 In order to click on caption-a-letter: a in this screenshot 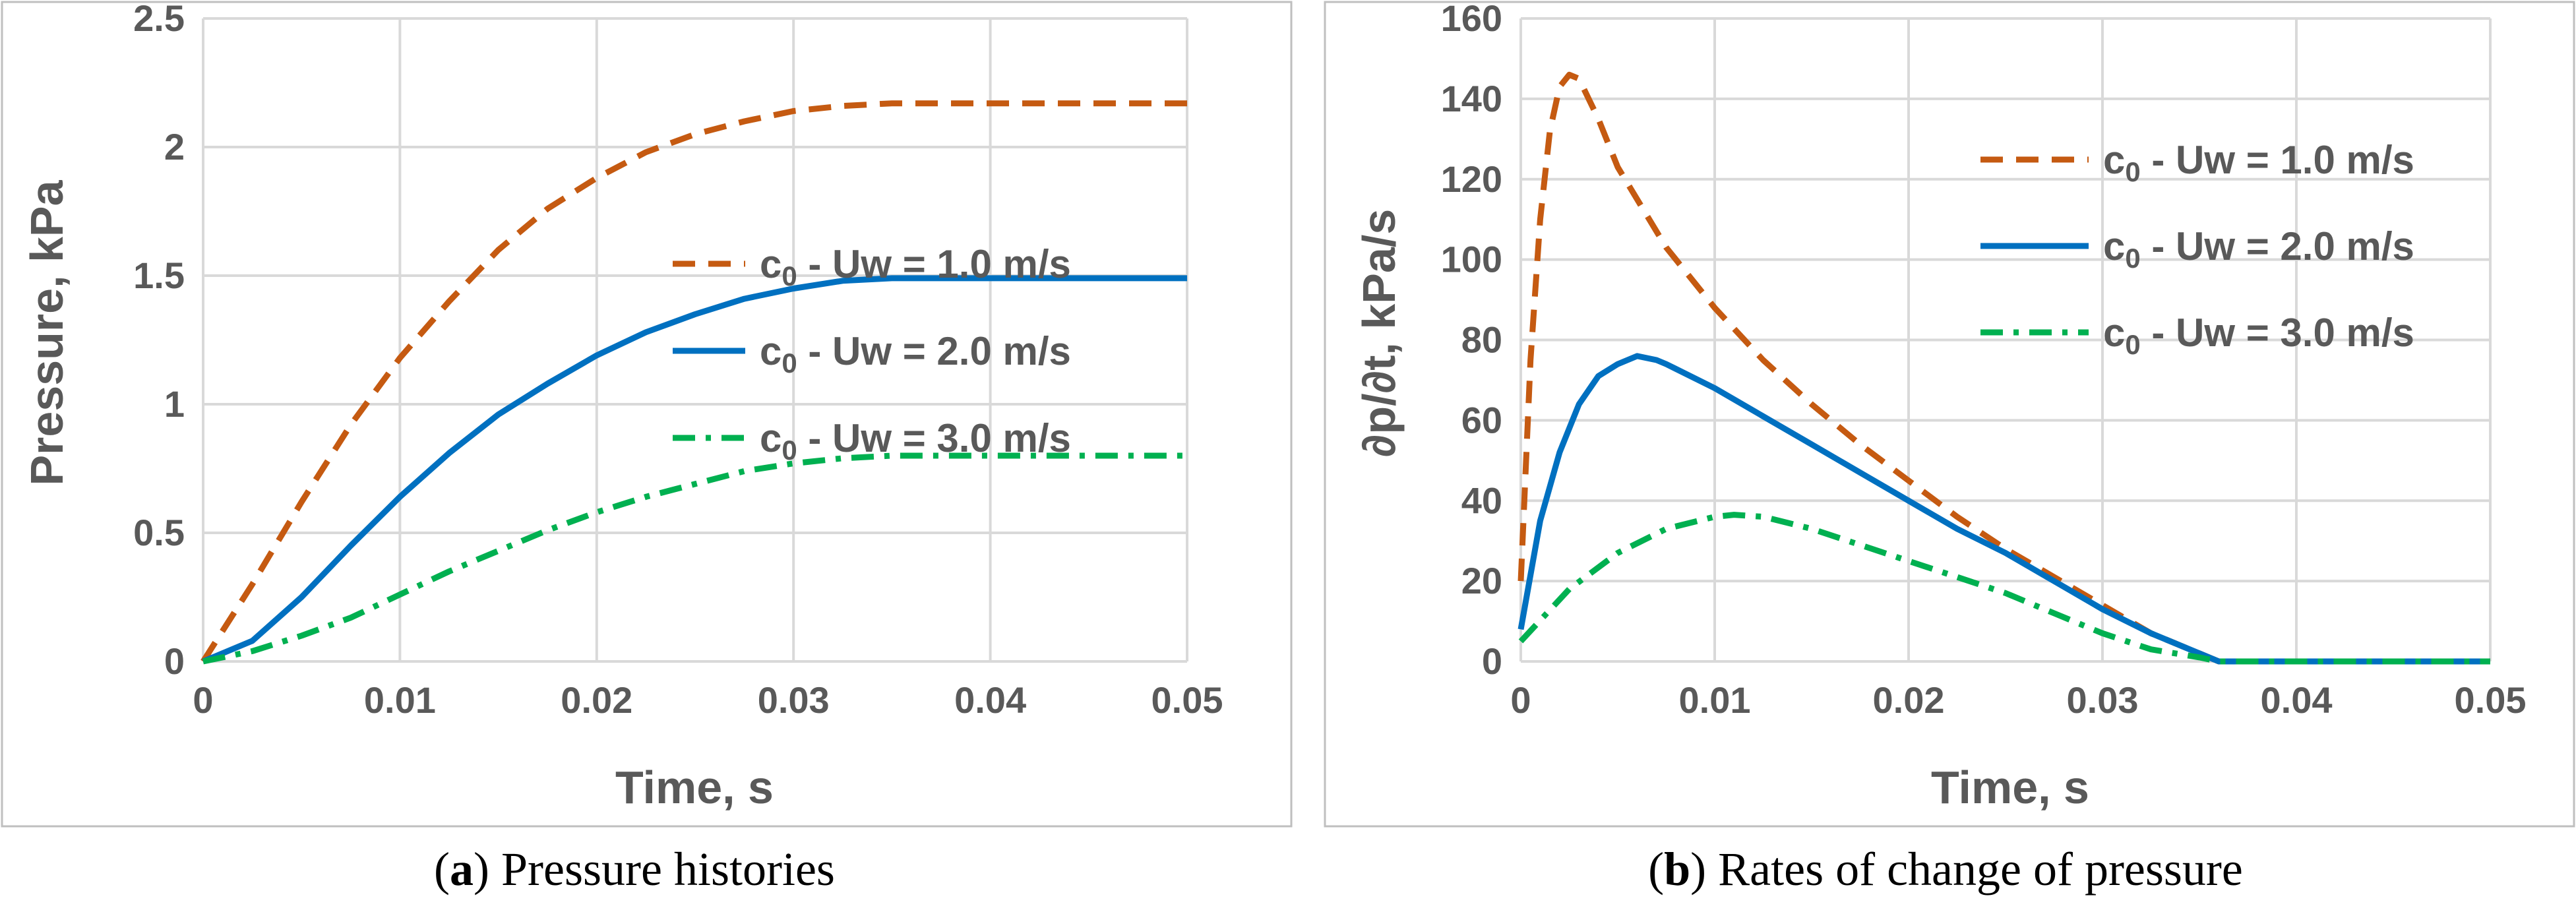, I will do `click(462, 869)`.